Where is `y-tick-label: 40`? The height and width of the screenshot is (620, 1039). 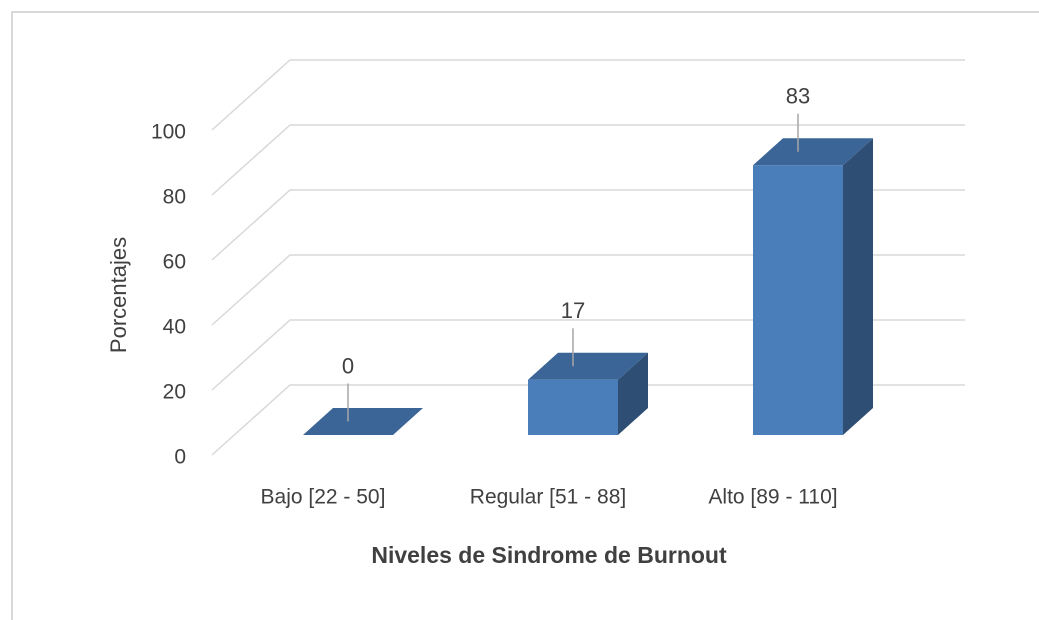 y-tick-label: 40 is located at coordinates (174, 327).